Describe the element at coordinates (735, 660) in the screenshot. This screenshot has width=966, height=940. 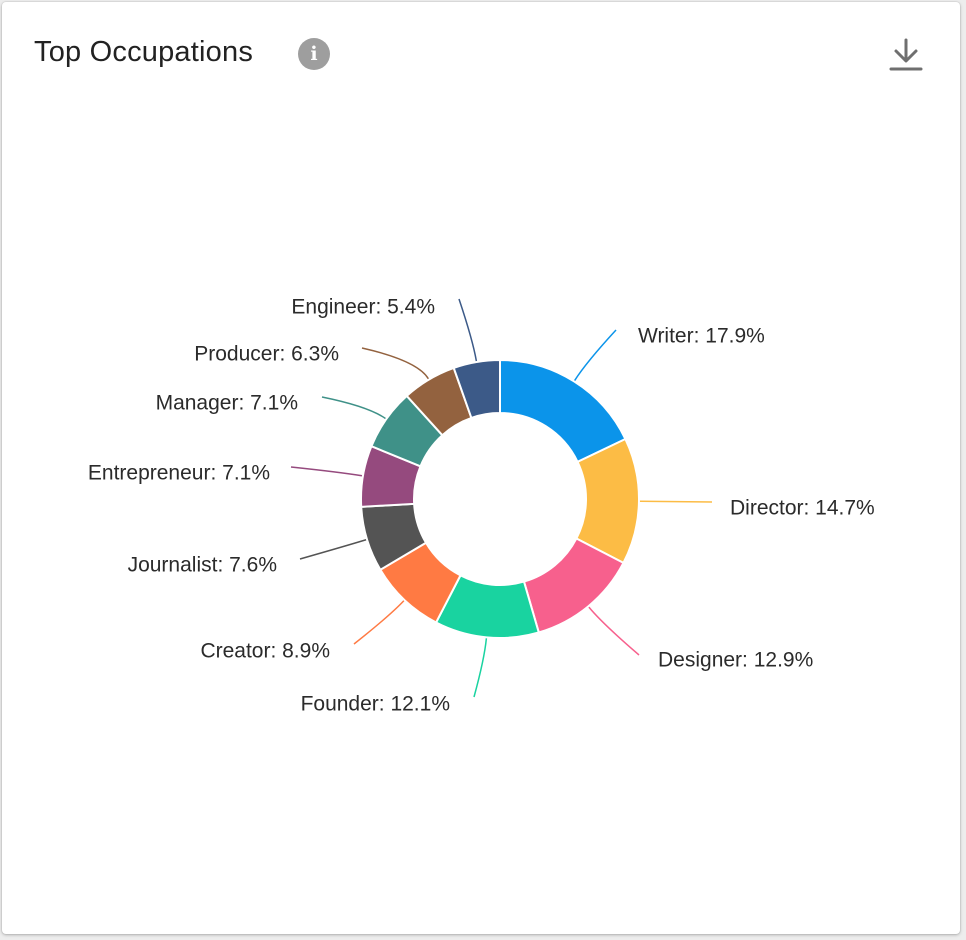
I see `data-label-designer: Designer: 12.9%` at that location.